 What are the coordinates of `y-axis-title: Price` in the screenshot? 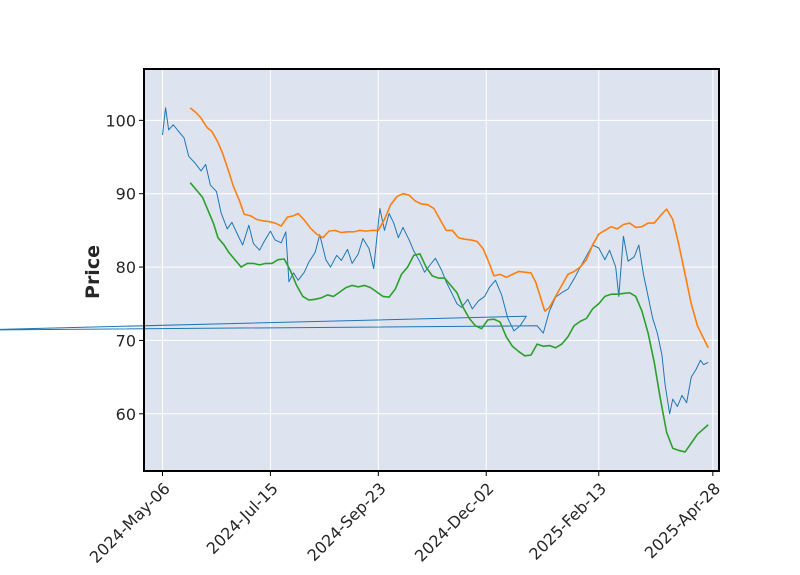 It's located at (93, 272).